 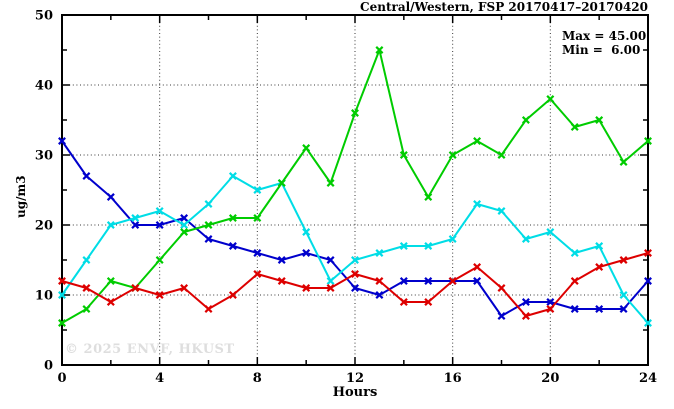 I want to click on x-tick-label: 0, so click(x=61, y=378).